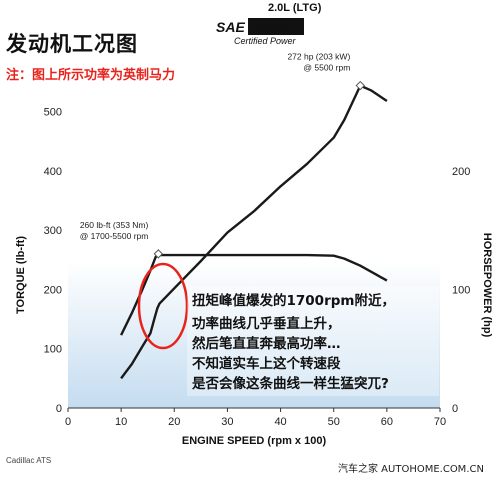 This screenshot has width=500, height=481. I want to click on y2-axis-label: HORSEPOWER (hp), so click(487, 285).